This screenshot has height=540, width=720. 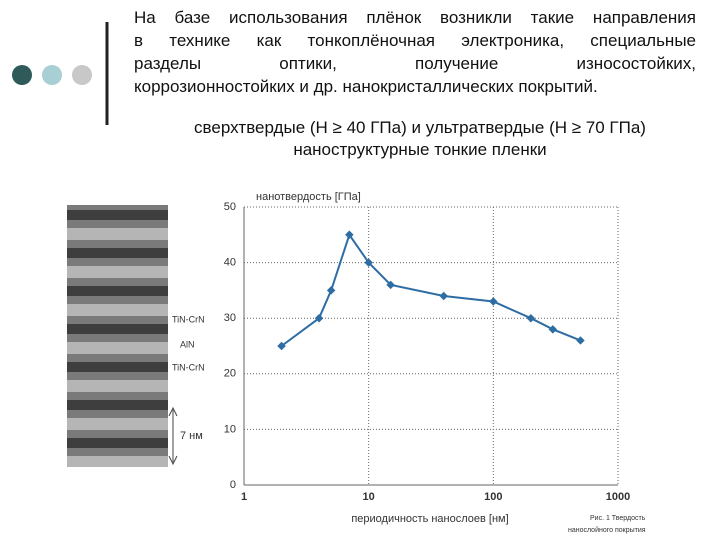 I want to click on x-axis-label: периодичность нанослоев [нм], so click(x=429, y=519).